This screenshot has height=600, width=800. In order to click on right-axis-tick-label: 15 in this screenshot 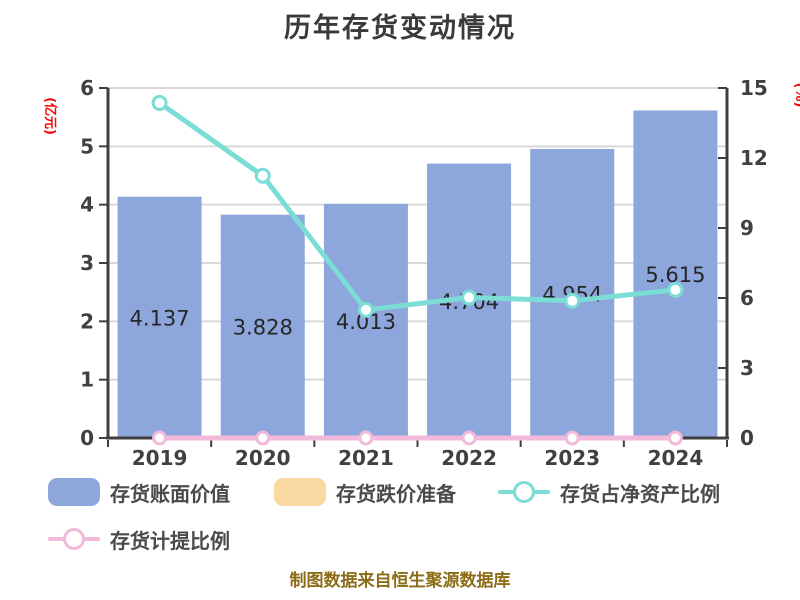, I will do `click(754, 88)`.